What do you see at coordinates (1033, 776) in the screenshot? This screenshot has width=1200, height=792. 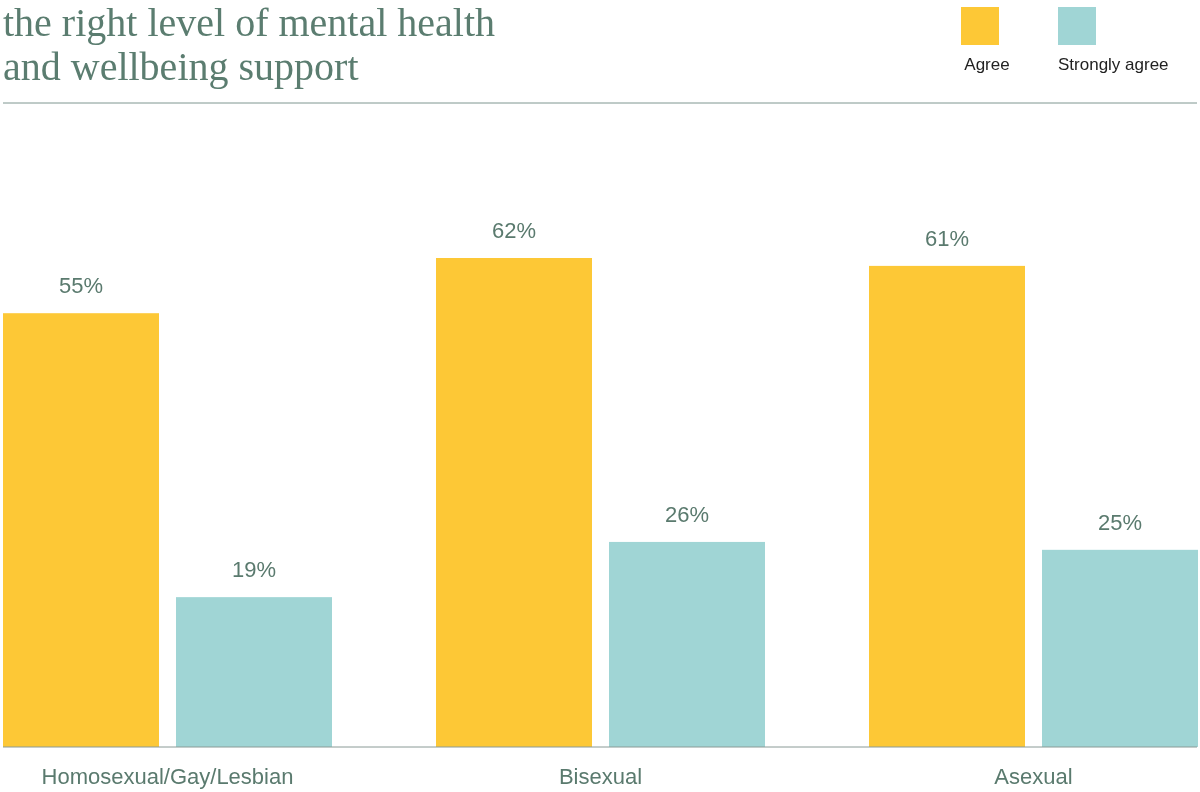 I see `x-tick-label: Asexual` at bounding box center [1033, 776].